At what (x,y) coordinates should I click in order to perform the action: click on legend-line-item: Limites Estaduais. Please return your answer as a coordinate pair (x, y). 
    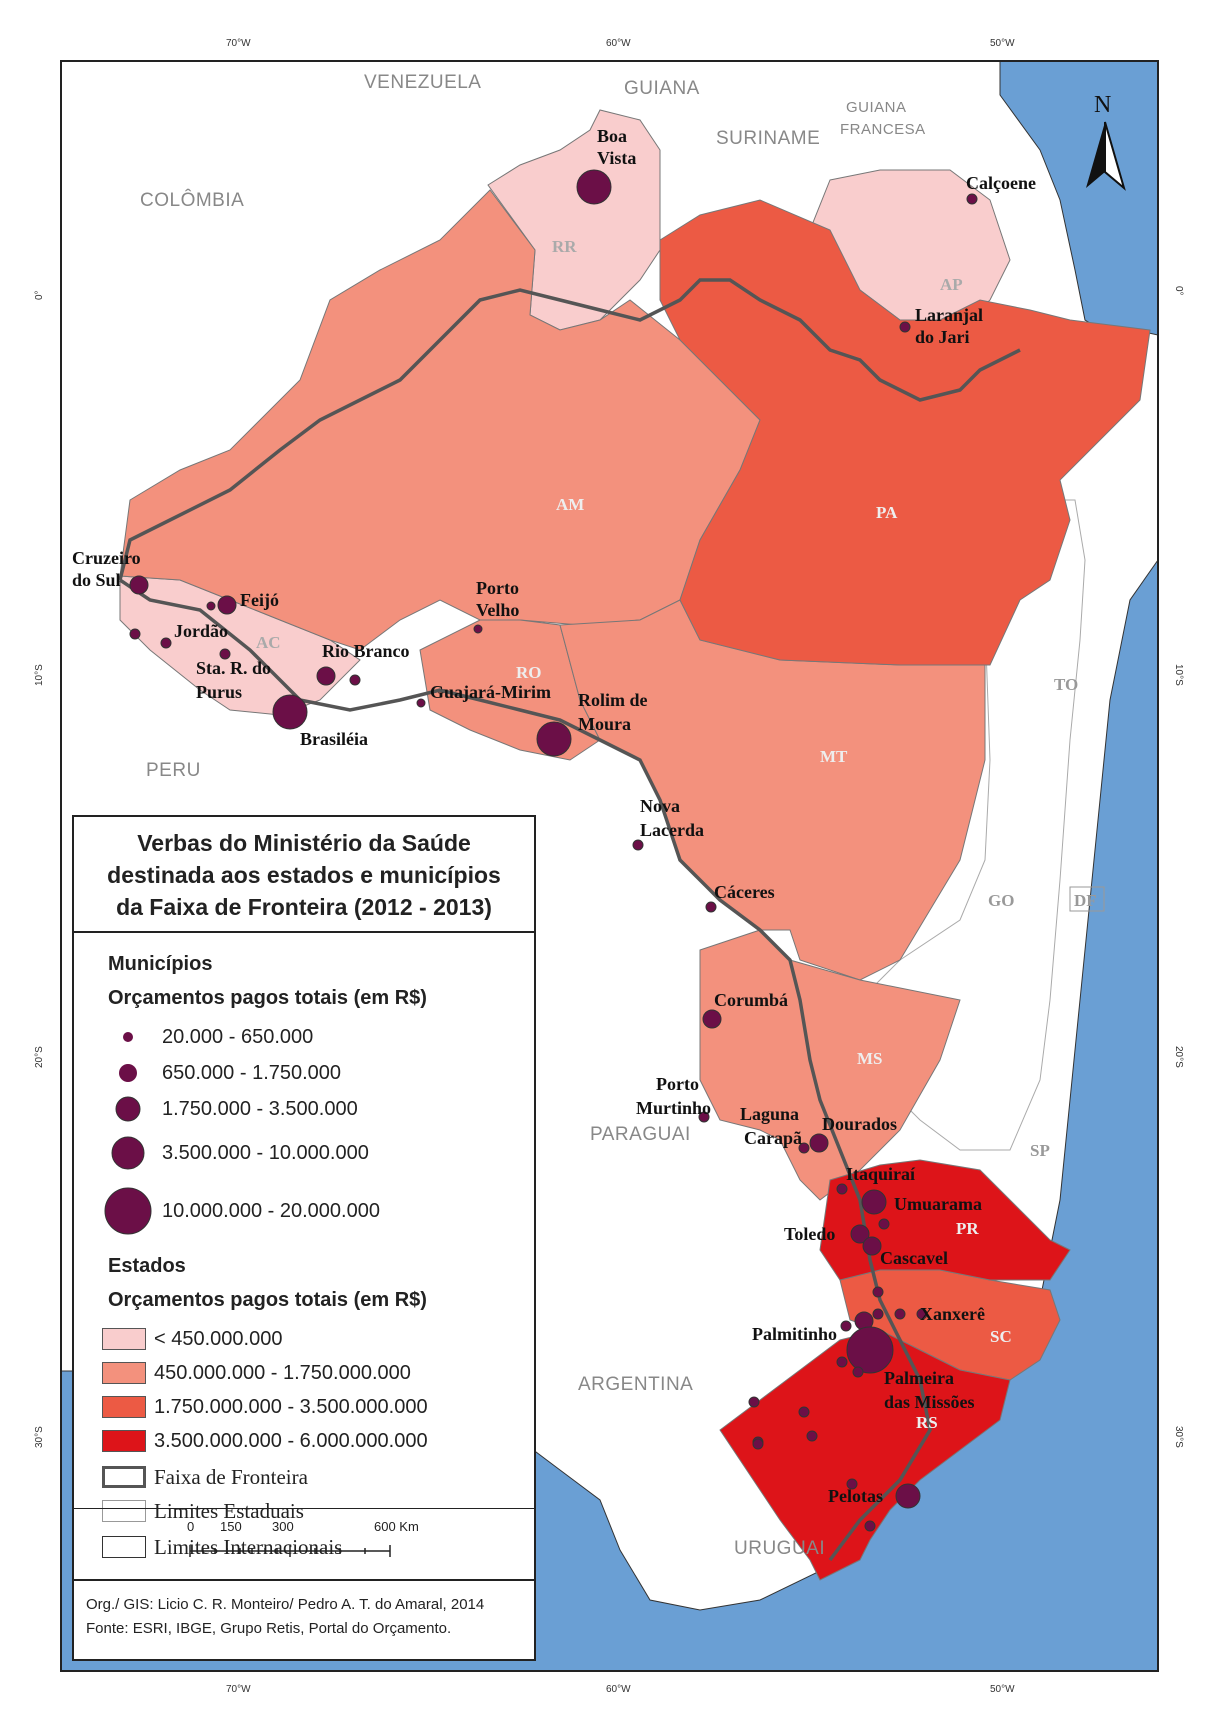
    Looking at the image, I should click on (203, 1511).